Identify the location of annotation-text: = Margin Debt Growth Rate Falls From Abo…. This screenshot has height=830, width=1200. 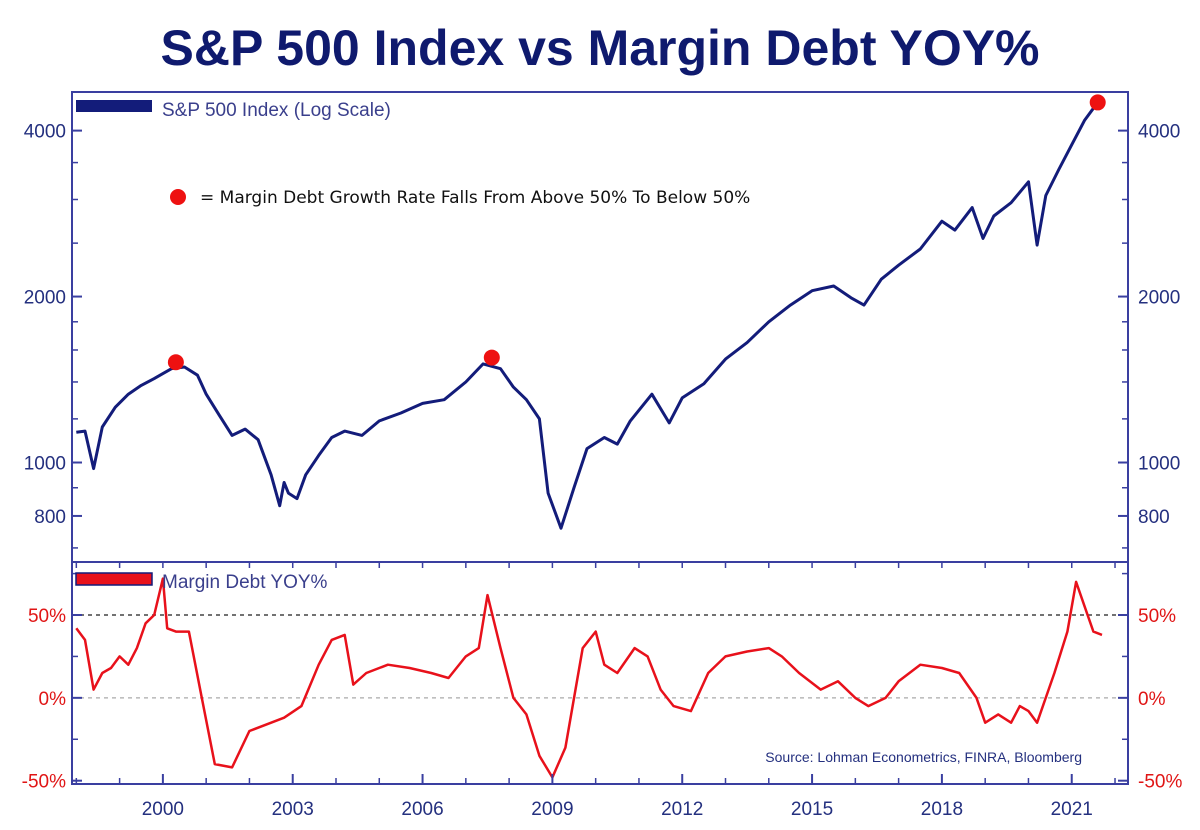
(475, 198).